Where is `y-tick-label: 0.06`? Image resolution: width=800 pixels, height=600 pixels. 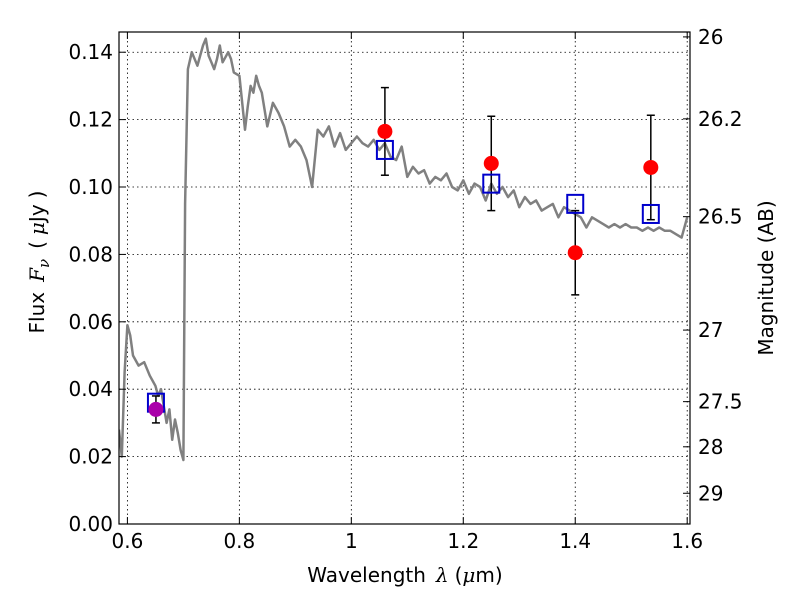
y-tick-label: 0.06 is located at coordinates (90, 322).